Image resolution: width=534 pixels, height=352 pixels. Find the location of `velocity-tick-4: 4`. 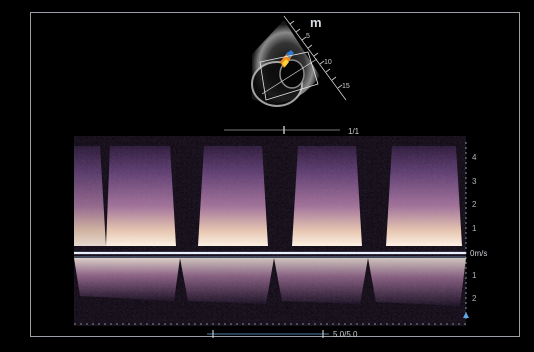

velocity-tick-4: 4 is located at coordinates (474, 157).